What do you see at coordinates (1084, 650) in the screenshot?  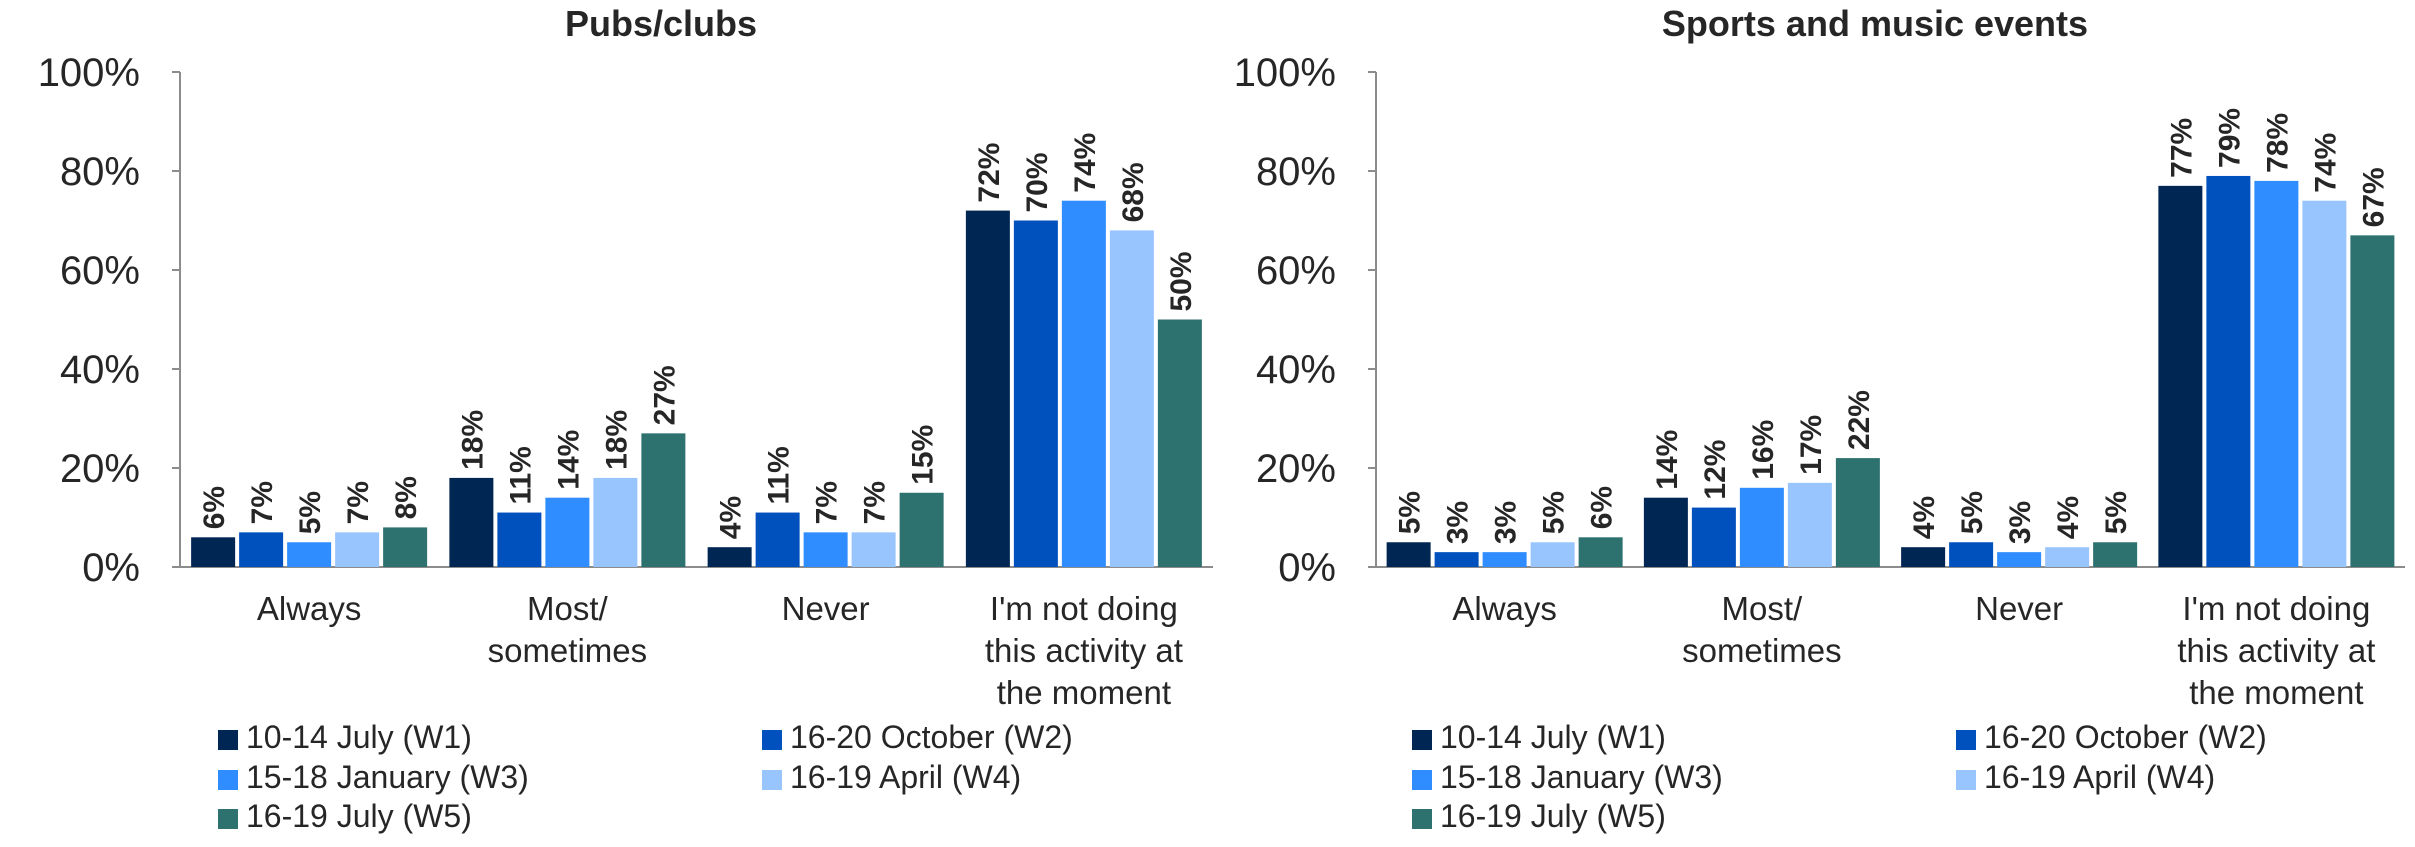 I see `chart-1-x-tick-label: this activity at` at bounding box center [1084, 650].